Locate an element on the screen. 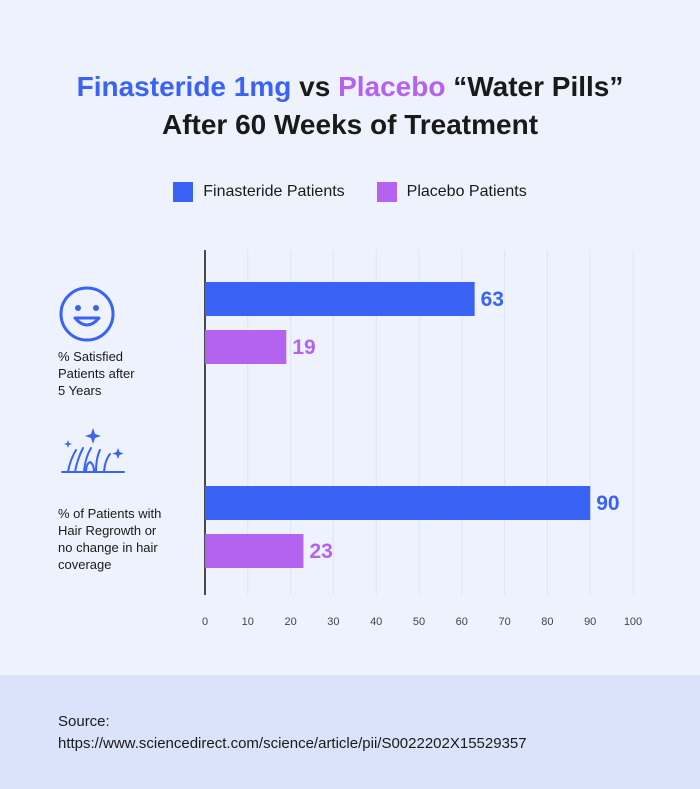 The height and width of the screenshot is (789, 700). title-water-pills: “Water Pills” is located at coordinates (534, 86).